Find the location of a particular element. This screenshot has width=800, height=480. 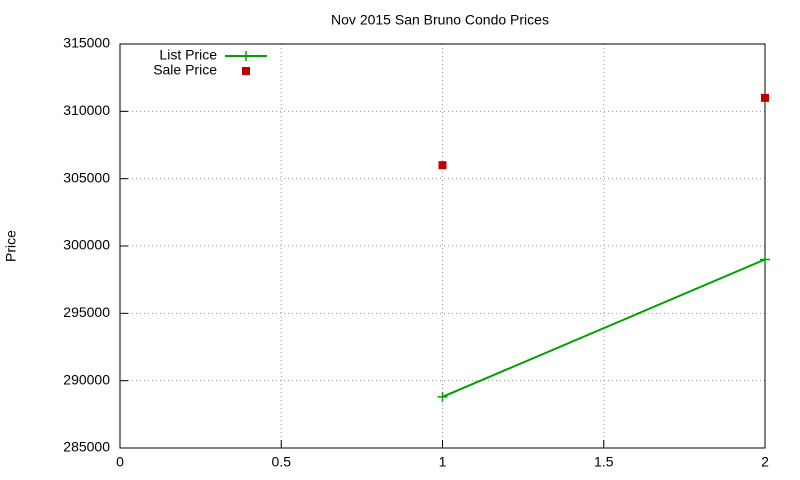

y-tick-label: 290000 is located at coordinates (86, 379).